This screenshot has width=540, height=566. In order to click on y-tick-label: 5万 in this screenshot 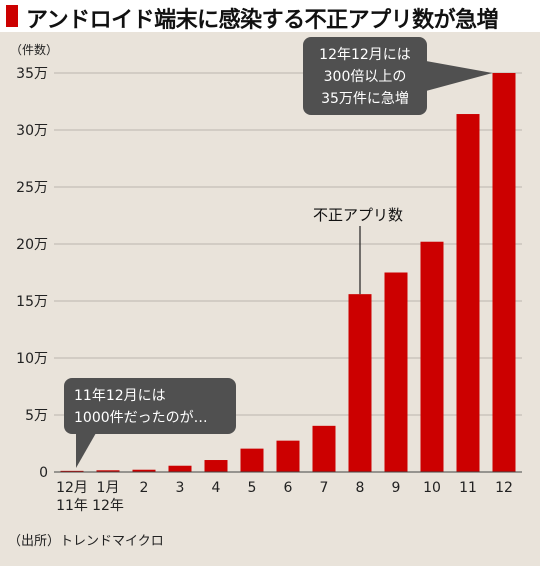, I will do `click(36, 416)`.